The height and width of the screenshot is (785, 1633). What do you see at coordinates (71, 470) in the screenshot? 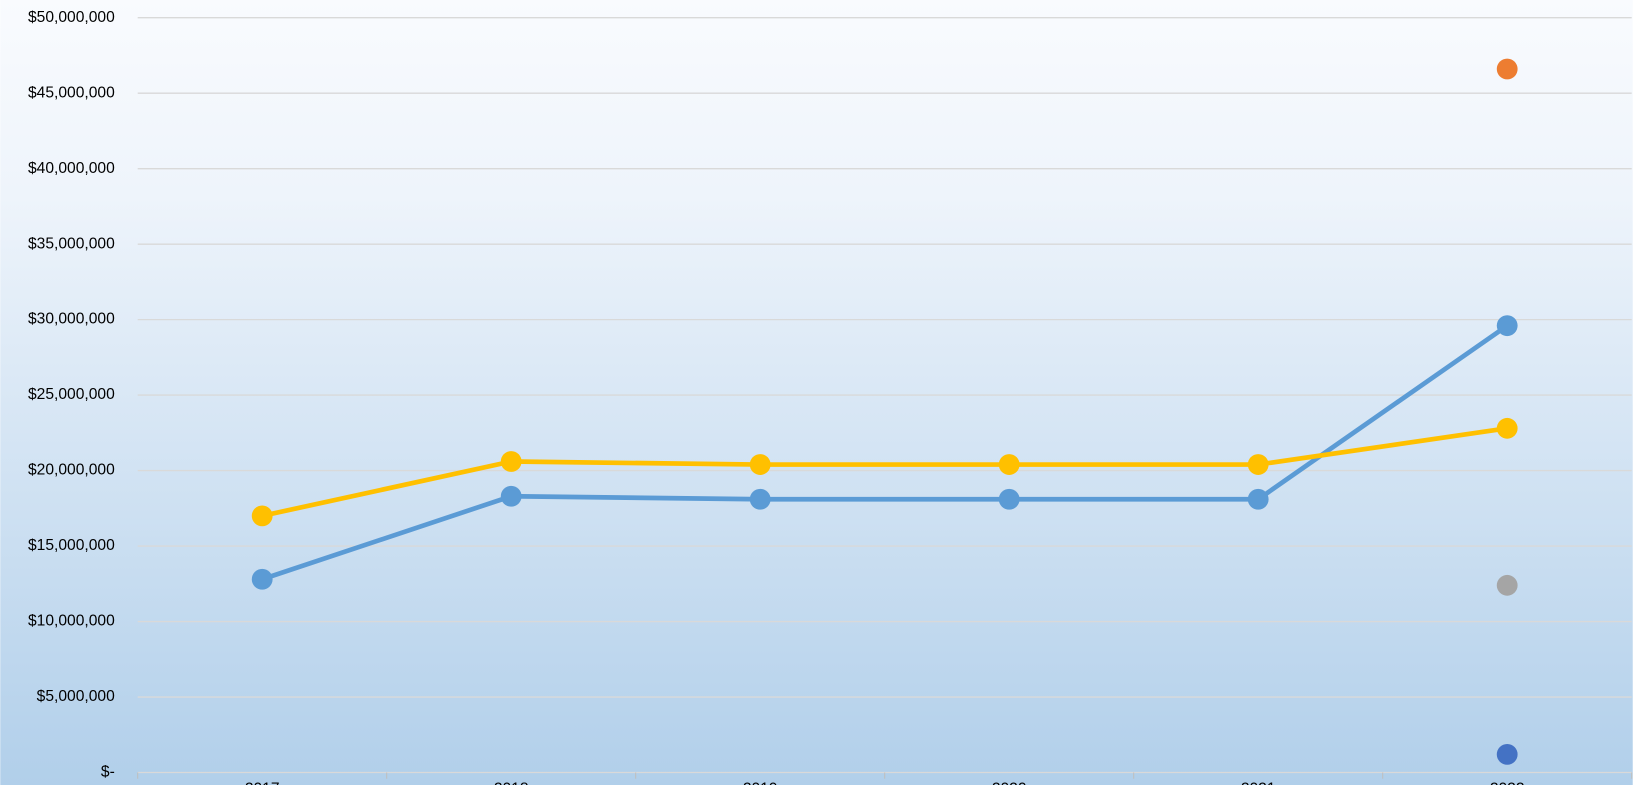
I see `y-tick-label: $20,000,000` at bounding box center [71, 470].